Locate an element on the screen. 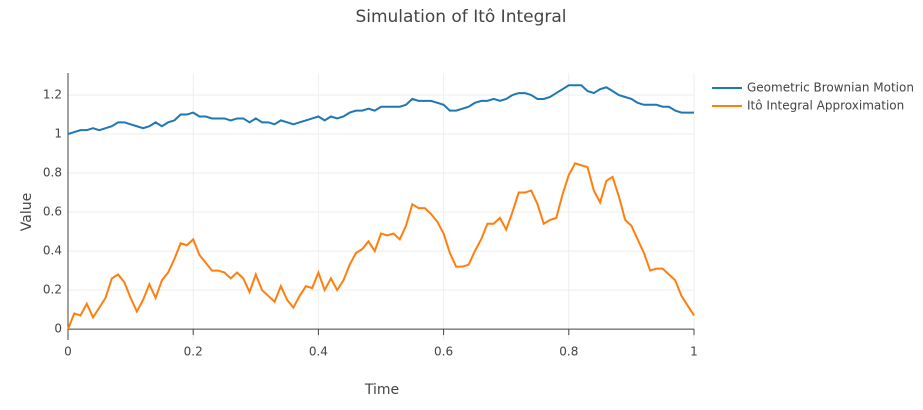 This screenshot has height=410, width=923. x-tick-label: 0.8 is located at coordinates (568, 352).